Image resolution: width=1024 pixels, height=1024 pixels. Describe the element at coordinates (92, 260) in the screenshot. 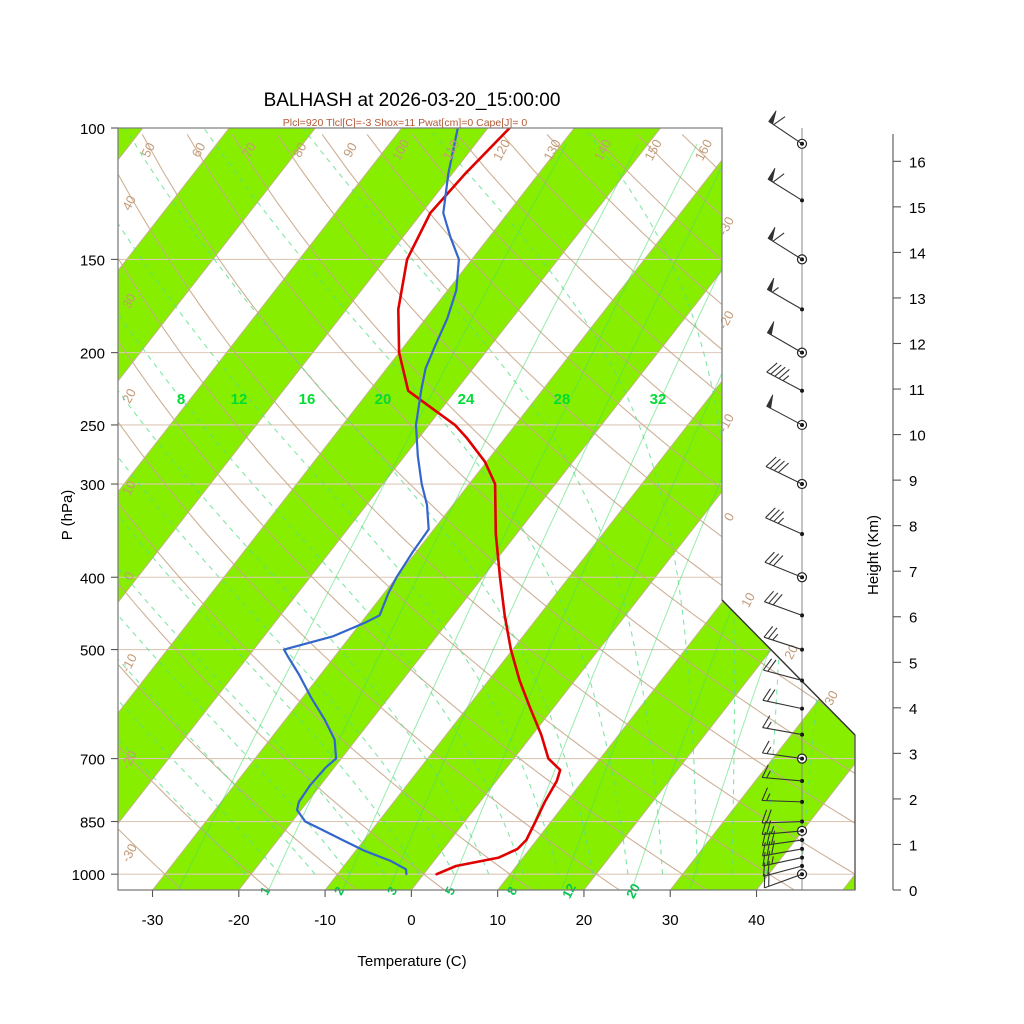

I see `pressure-tick-label: 150` at that location.